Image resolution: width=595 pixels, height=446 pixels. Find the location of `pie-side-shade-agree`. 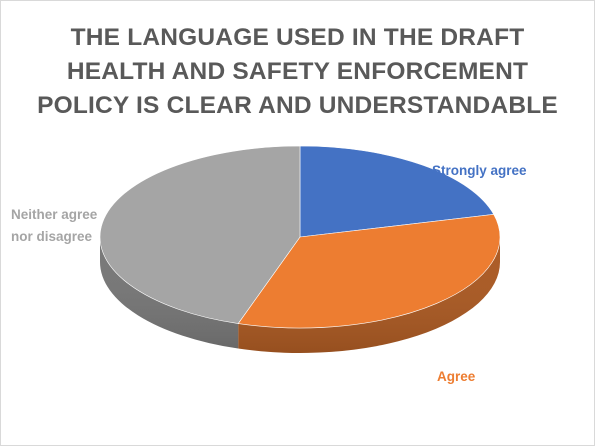

pie-side-shade-agree is located at coordinates (369, 295).